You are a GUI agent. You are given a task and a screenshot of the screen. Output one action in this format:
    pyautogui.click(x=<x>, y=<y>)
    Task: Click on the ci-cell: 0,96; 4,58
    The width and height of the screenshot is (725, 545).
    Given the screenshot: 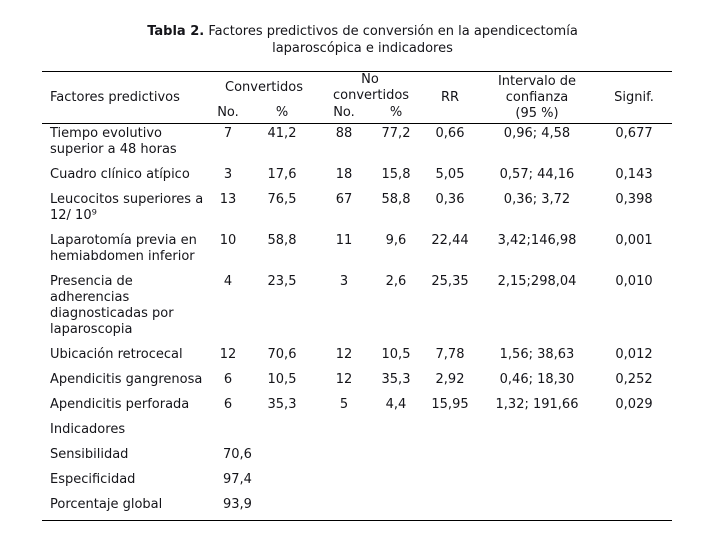 What is the action you would take?
    pyautogui.click(x=537, y=133)
    